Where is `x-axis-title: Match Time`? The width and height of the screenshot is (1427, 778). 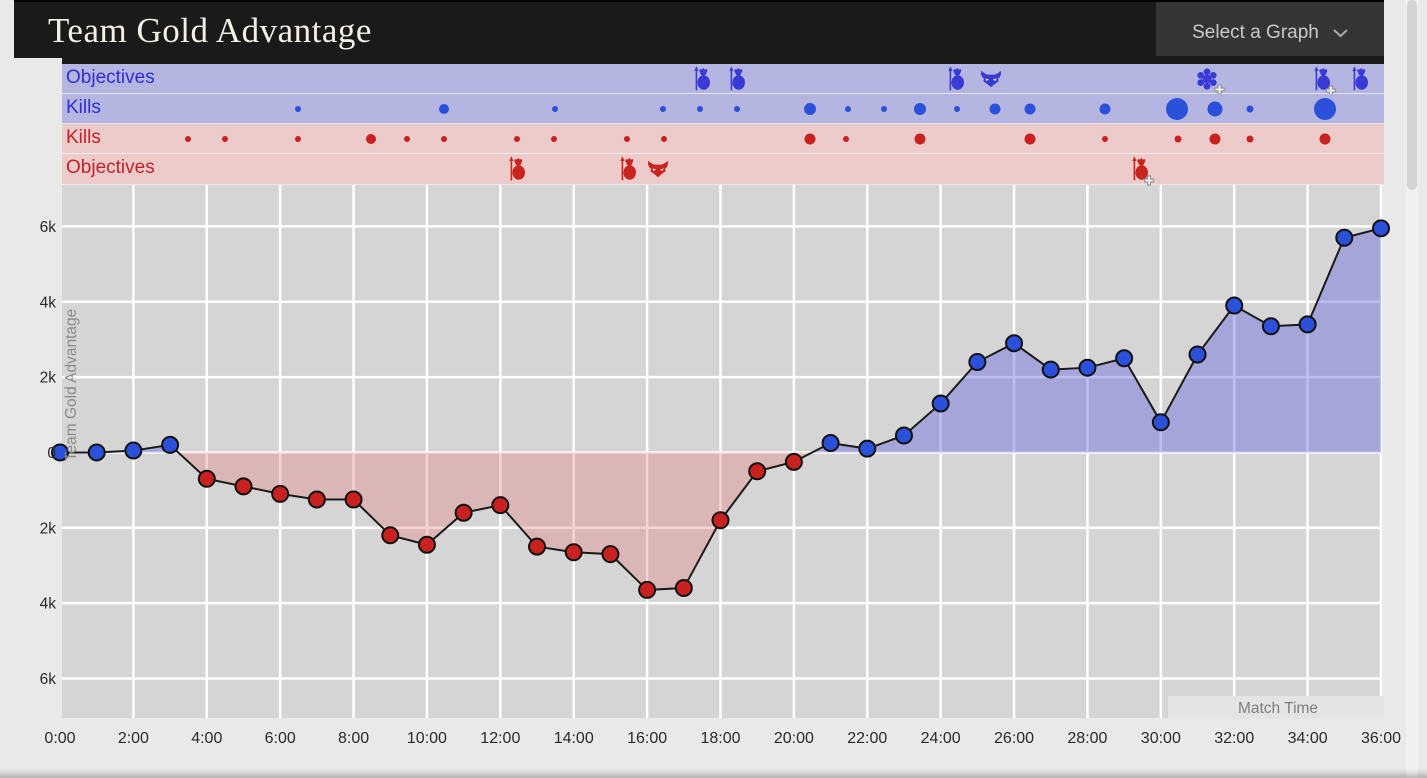
x-axis-title: Match Time is located at coordinates (1278, 708).